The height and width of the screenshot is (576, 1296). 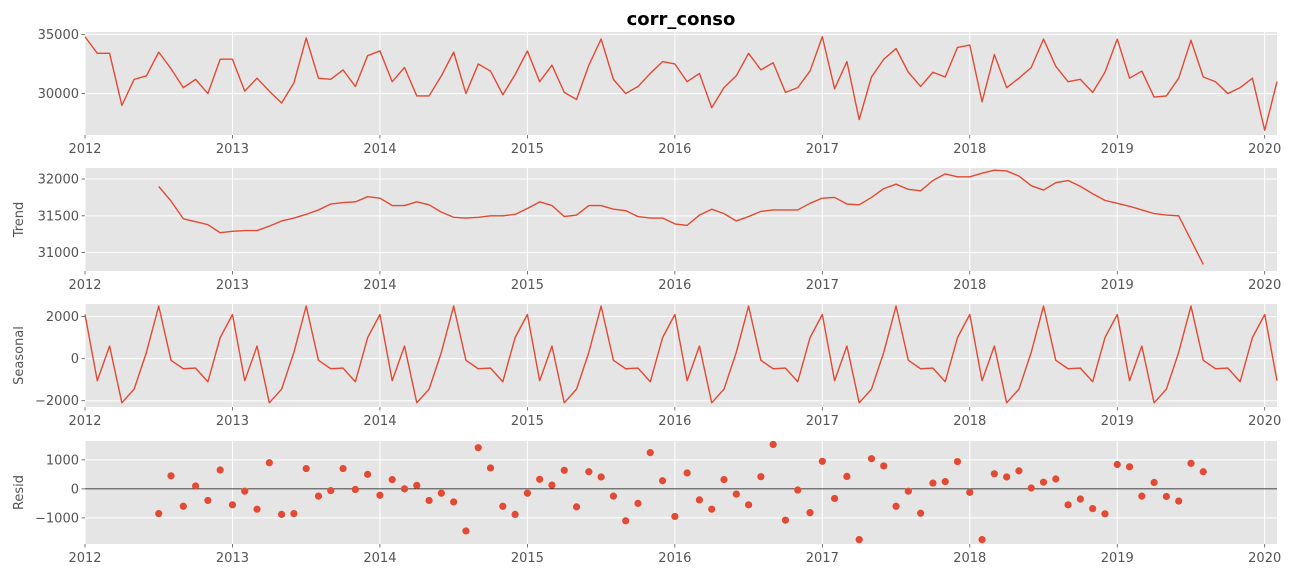 What do you see at coordinates (19, 355) in the screenshot?
I see `y-axis-label-seasonal: Seasonal` at bounding box center [19, 355].